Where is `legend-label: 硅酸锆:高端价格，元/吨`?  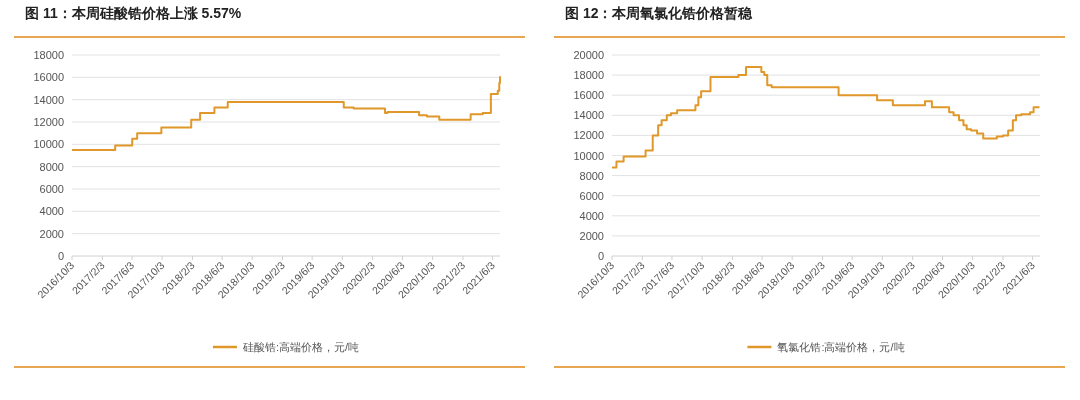 legend-label: 硅酸锆:高端价格，元/吨 is located at coordinates (300, 347).